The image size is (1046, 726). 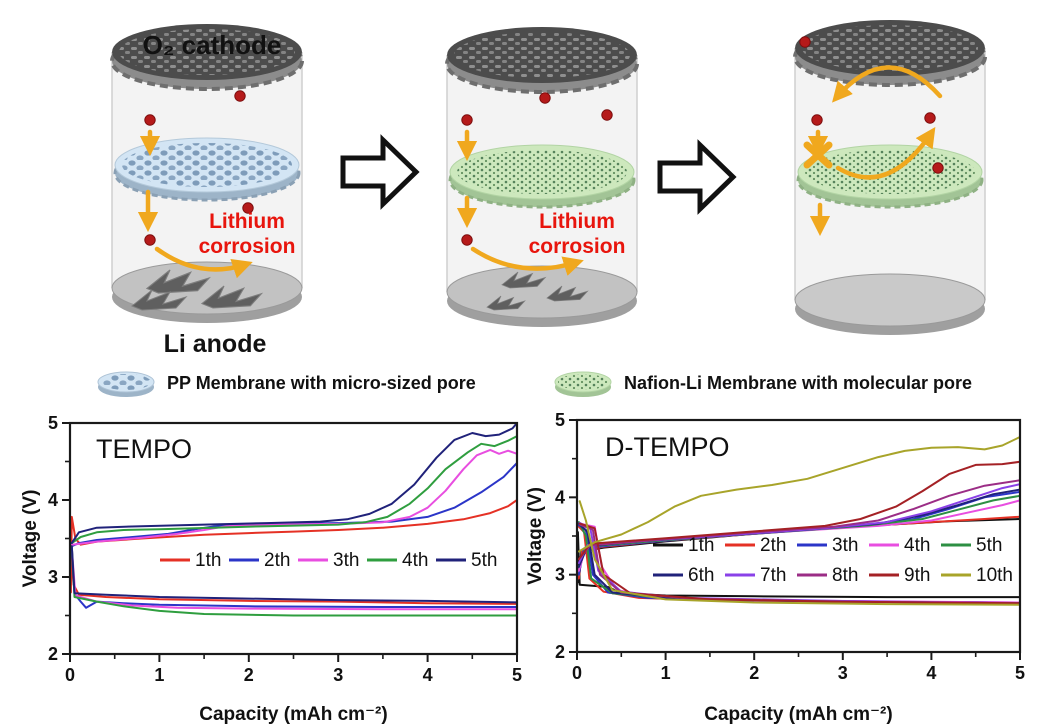 I want to click on series-3th-discharge, so click(x=294, y=578).